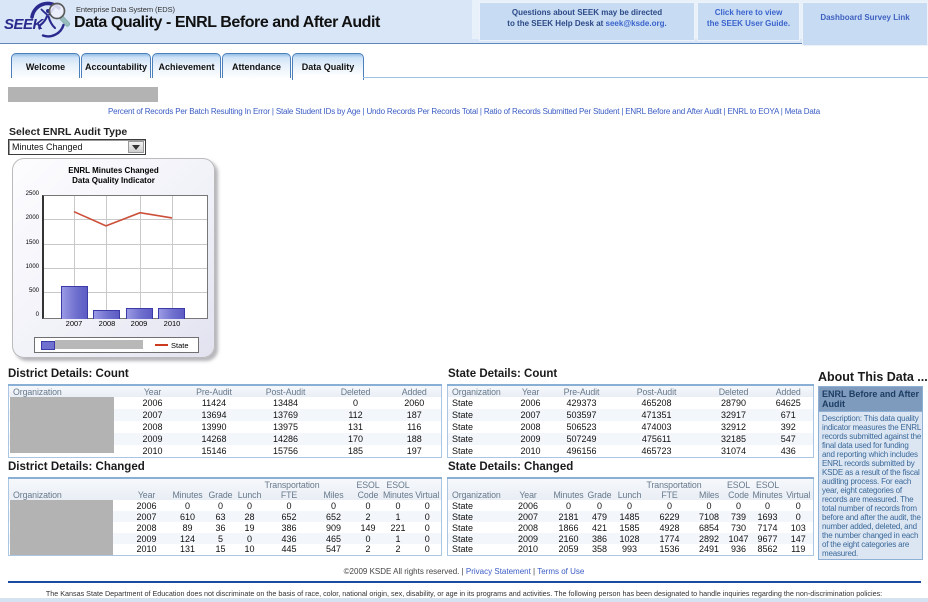 Image resolution: width=928 pixels, height=602 pixels. Describe the element at coordinates (24, 24) in the screenshot. I see `svg-text: SEEK` at that location.